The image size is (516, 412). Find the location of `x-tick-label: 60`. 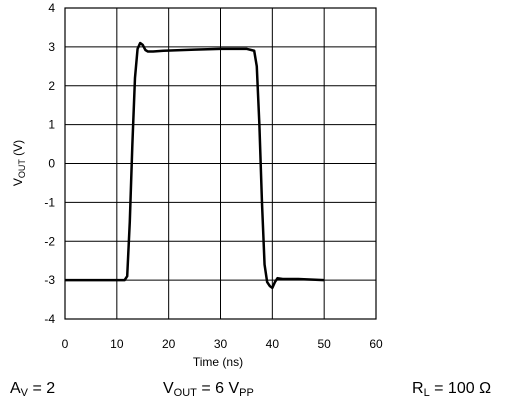

x-tick-label: 60 is located at coordinates (376, 344).